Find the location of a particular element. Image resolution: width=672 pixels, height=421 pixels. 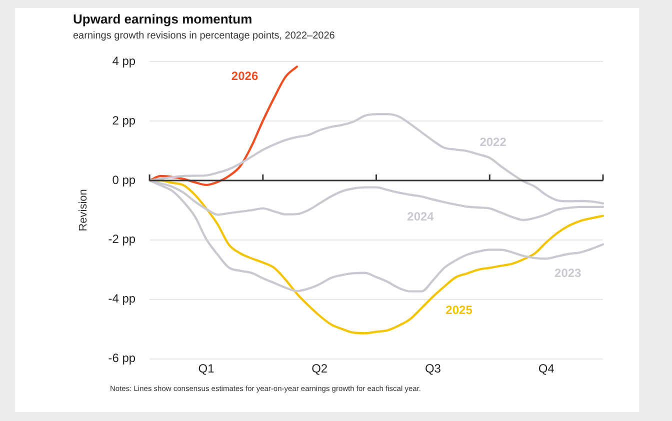

y-tick-label: 2 pp is located at coordinates (124, 120).